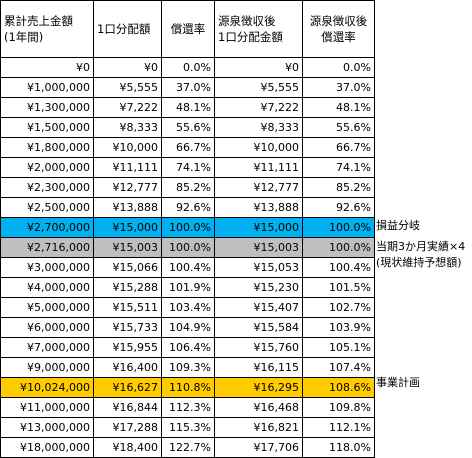 This screenshot has height=458, width=472. Describe the element at coordinates (188, 147) in the screenshot. I see `redemption-rate-cell: 66.7%` at that location.